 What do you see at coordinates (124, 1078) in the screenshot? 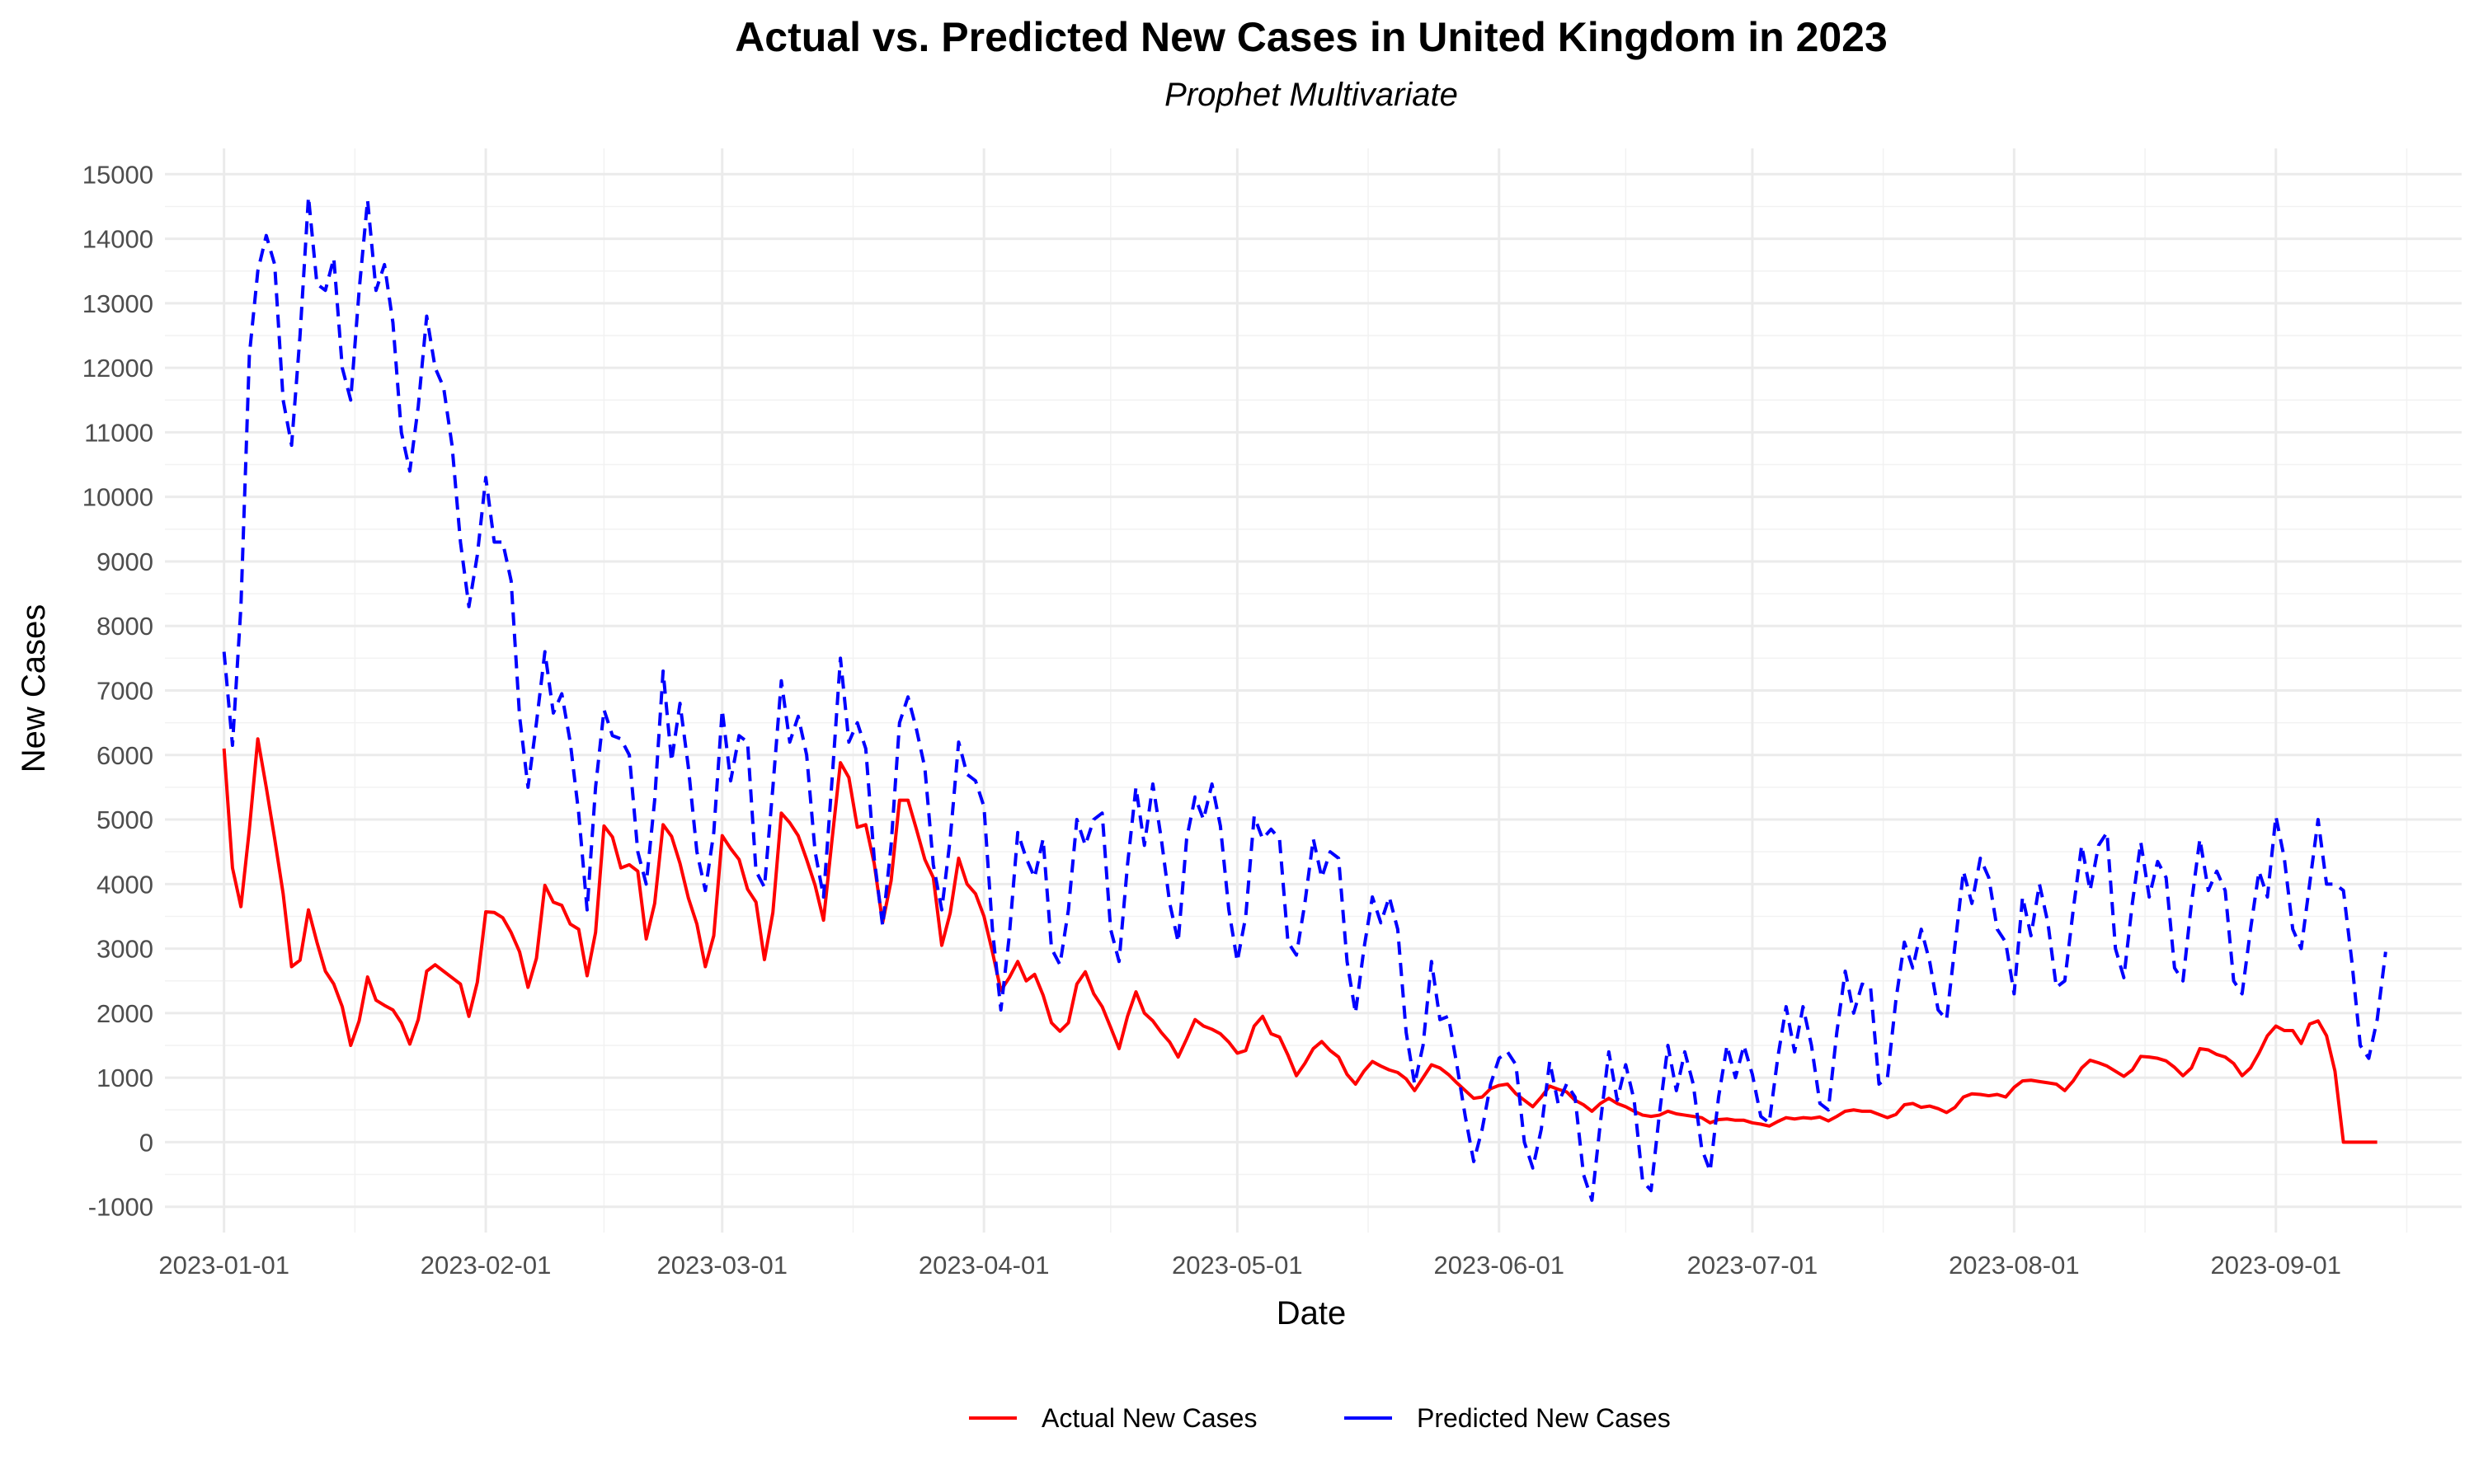
I see `y-tick-label: 1000` at bounding box center [124, 1078].